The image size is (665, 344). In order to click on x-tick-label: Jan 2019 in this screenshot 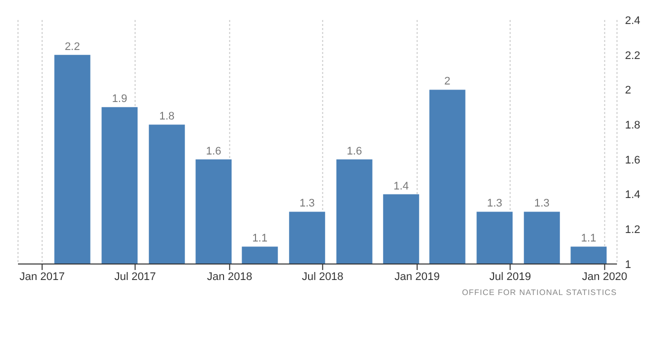, I will do `click(417, 276)`.